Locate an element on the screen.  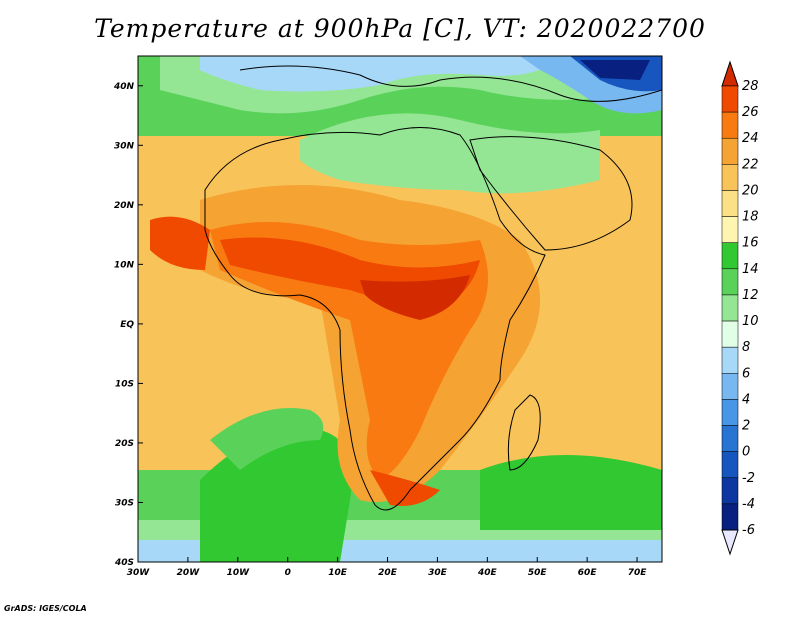
y-tick-label: 30S is located at coordinates (124, 503).